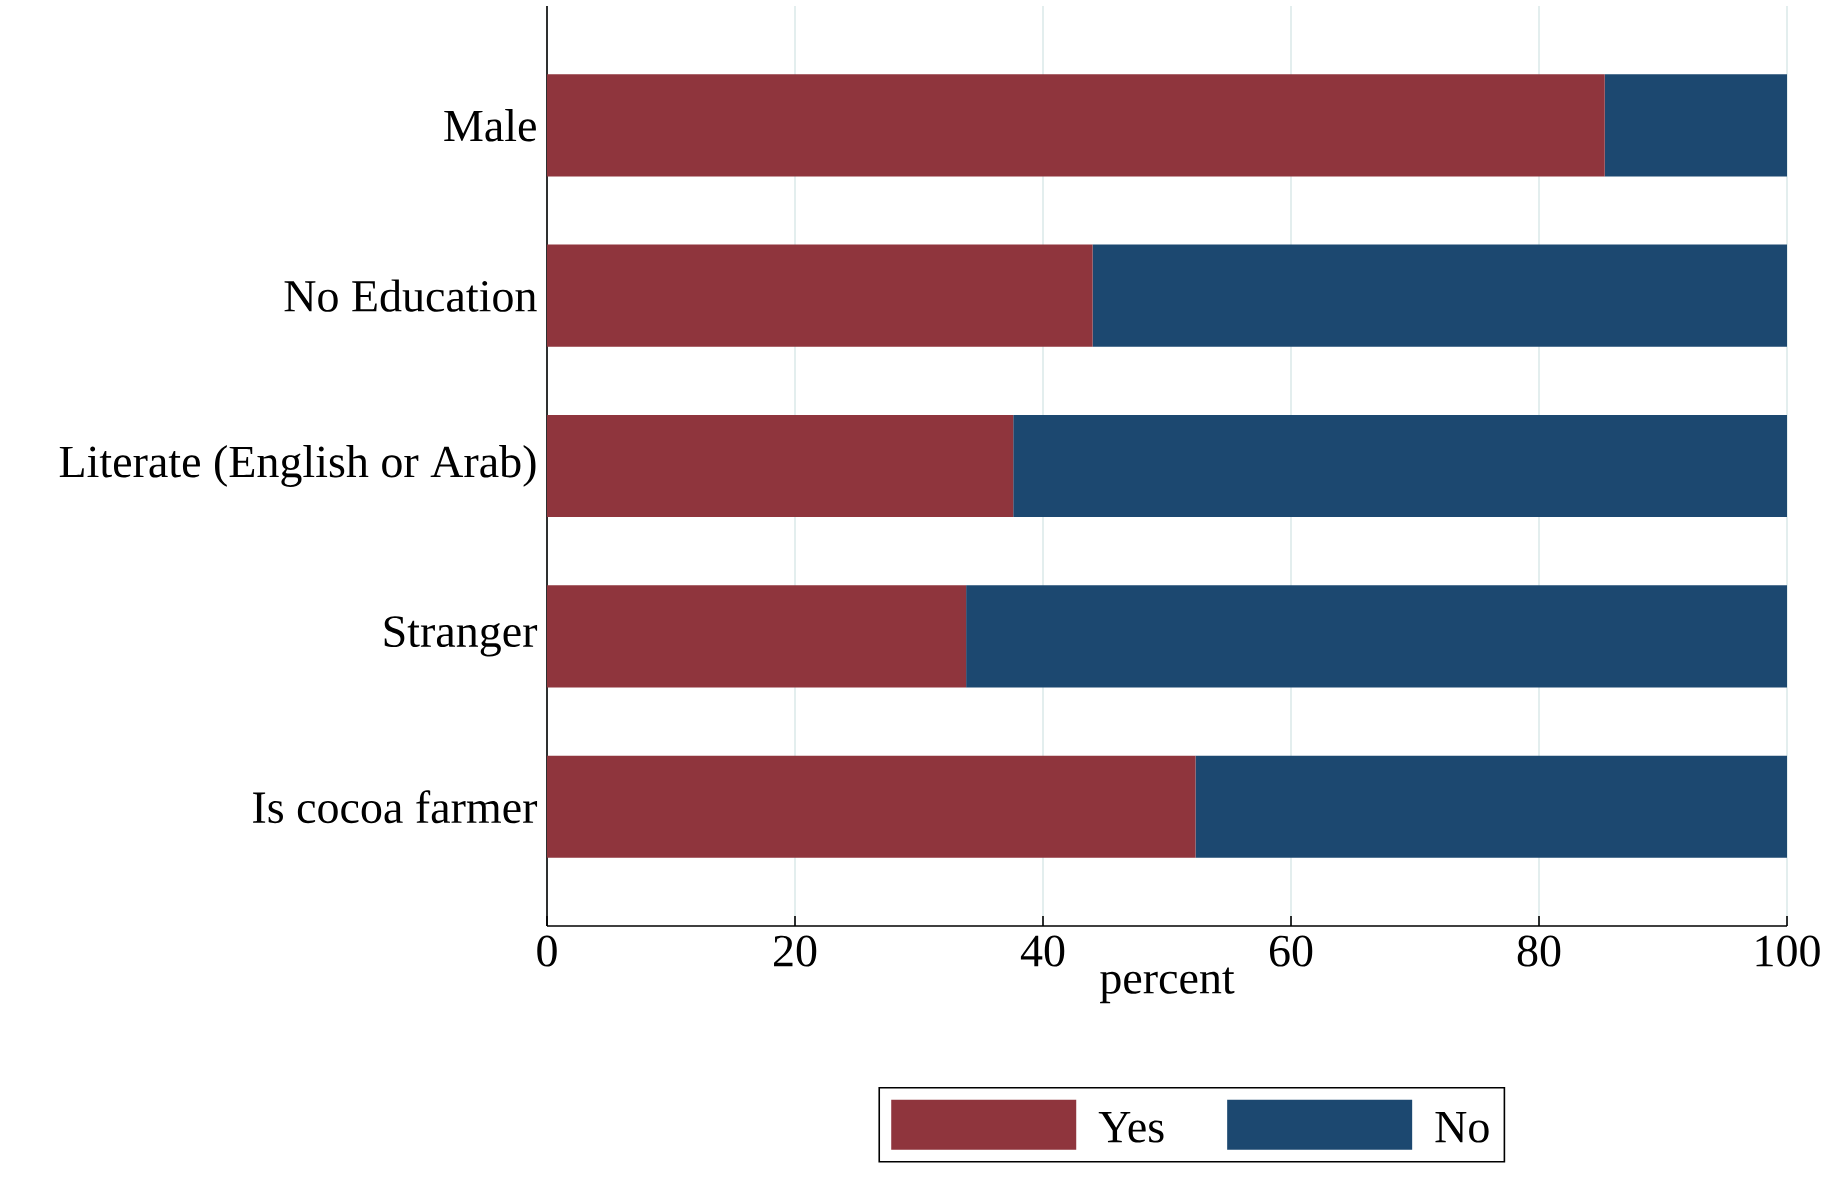  What do you see at coordinates (395, 807) in the screenshot?
I see `y-tick-label: Is cocoa farmer` at bounding box center [395, 807].